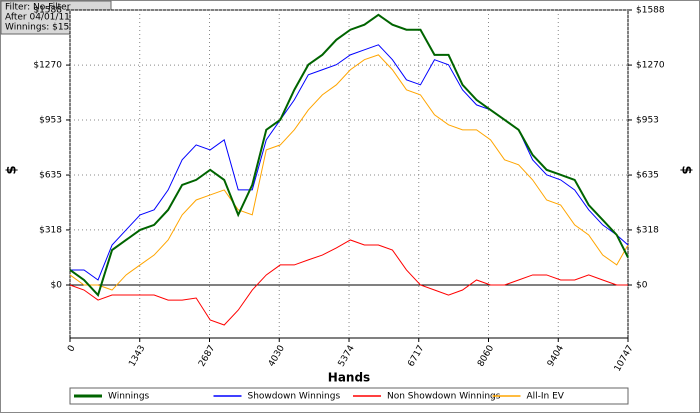  What do you see at coordinates (650, 66) in the screenshot?
I see `y2-tick-label: $1270` at bounding box center [650, 66].